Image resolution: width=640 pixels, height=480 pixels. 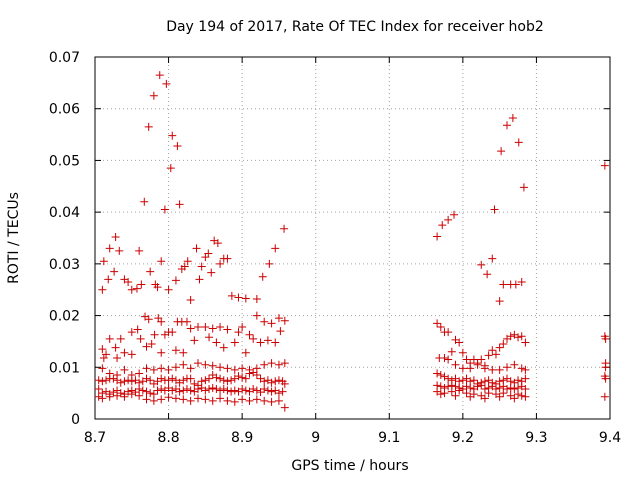 I want to click on x-tick-label: 8.9, so click(x=242, y=438).